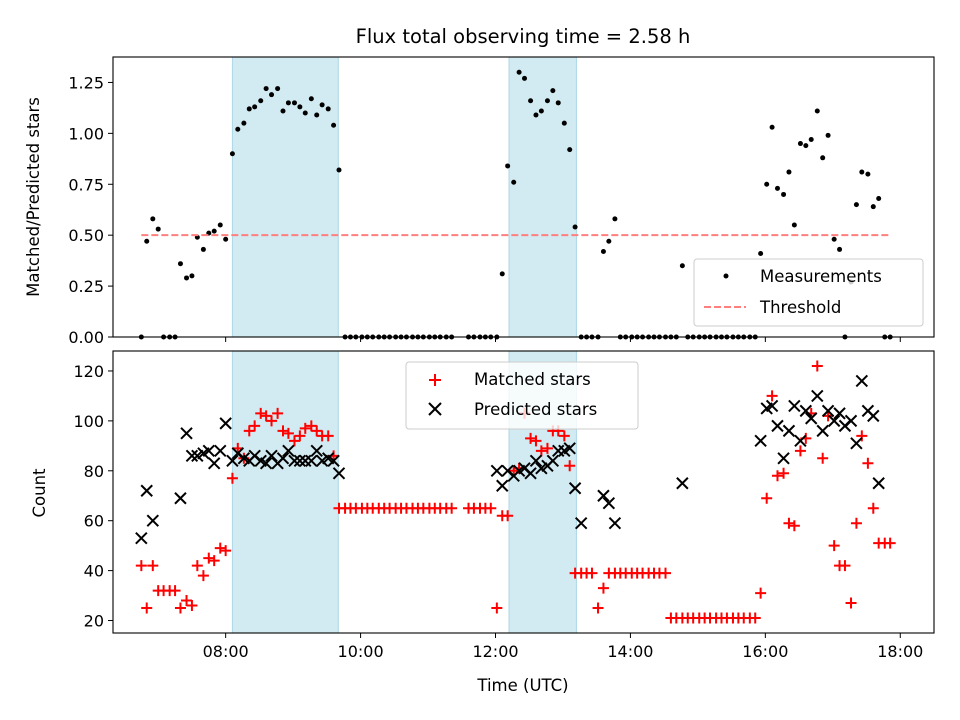  I want to click on bottom-y-tick-label: 60, so click(94, 521).